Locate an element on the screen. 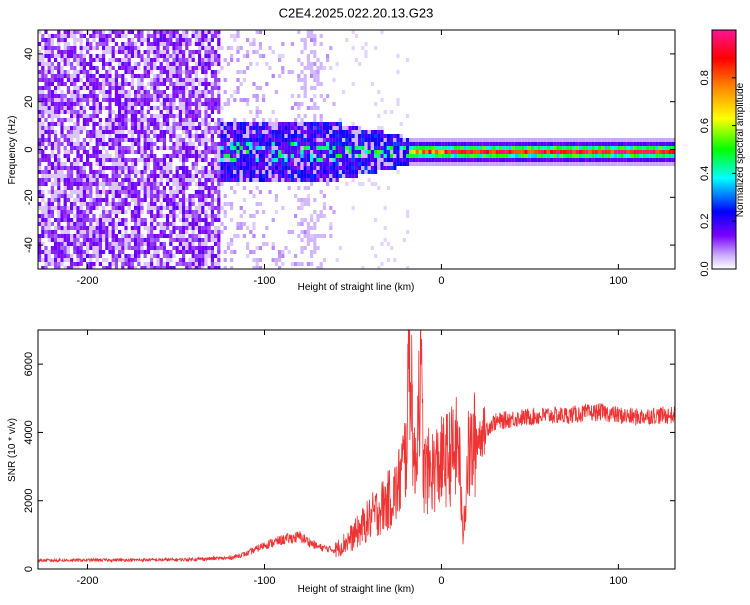 This screenshot has width=750, height=605. colorbar-tick-label: 0.6 is located at coordinates (705, 125).